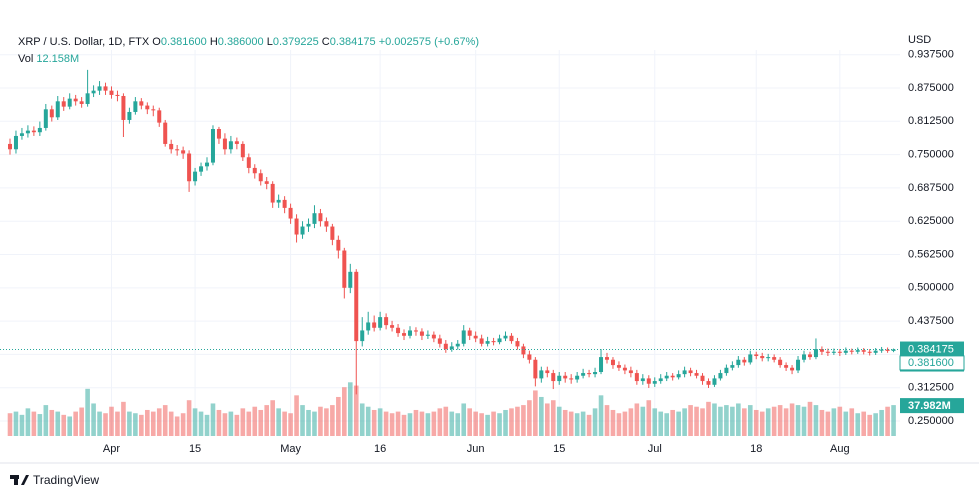 This screenshot has width=979, height=498. What do you see at coordinates (931, 321) in the screenshot?
I see `y-tick-label: 0.437500` at bounding box center [931, 321].